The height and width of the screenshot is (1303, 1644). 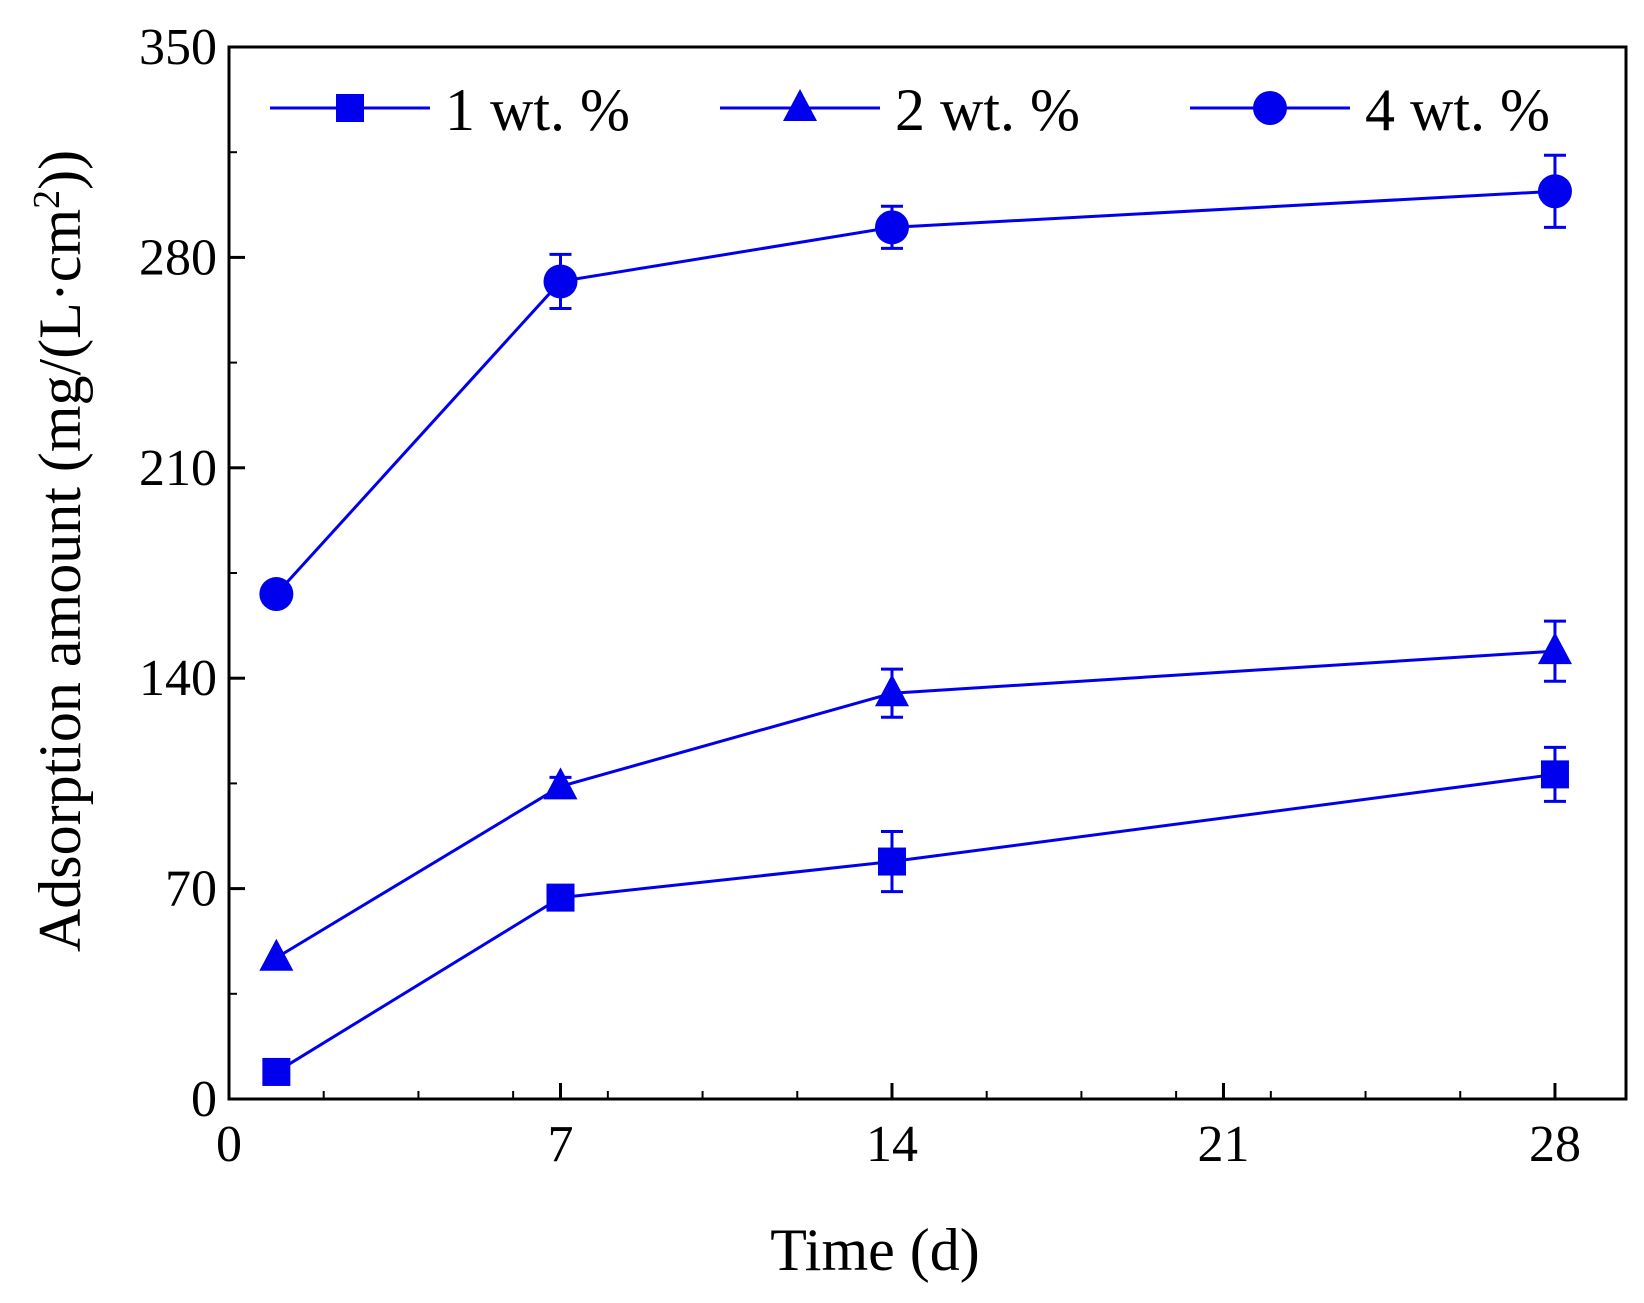 What do you see at coordinates (178, 468) in the screenshot?
I see `y-tick-label: 210` at bounding box center [178, 468].